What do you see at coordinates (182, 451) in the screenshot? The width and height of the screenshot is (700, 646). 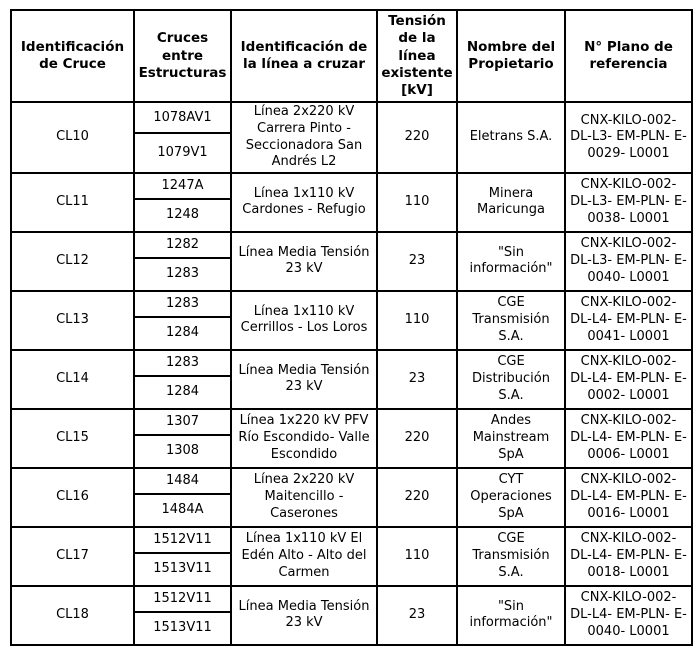 I see `structure-cell: 1308` at bounding box center [182, 451].